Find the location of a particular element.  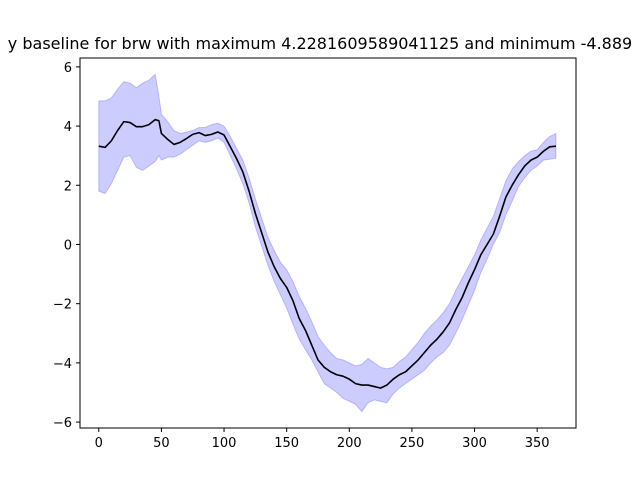

x-axis: 0 50 100 150 200 250 300 350 is located at coordinates (322, 439).